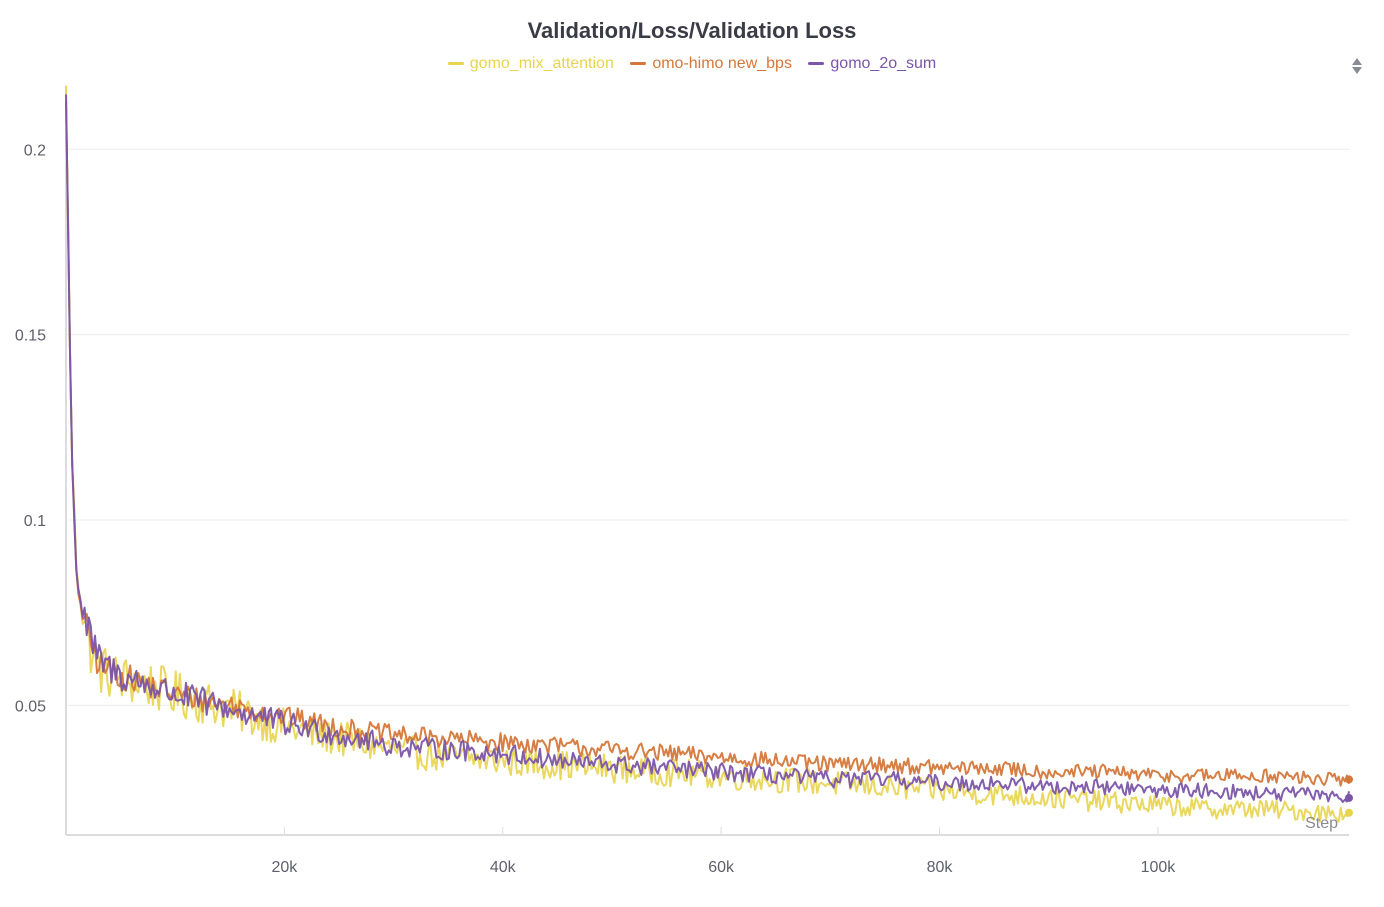 The height and width of the screenshot is (907, 1384). Describe the element at coordinates (284, 867) in the screenshot. I see `x-tick-label: 20k` at that location.